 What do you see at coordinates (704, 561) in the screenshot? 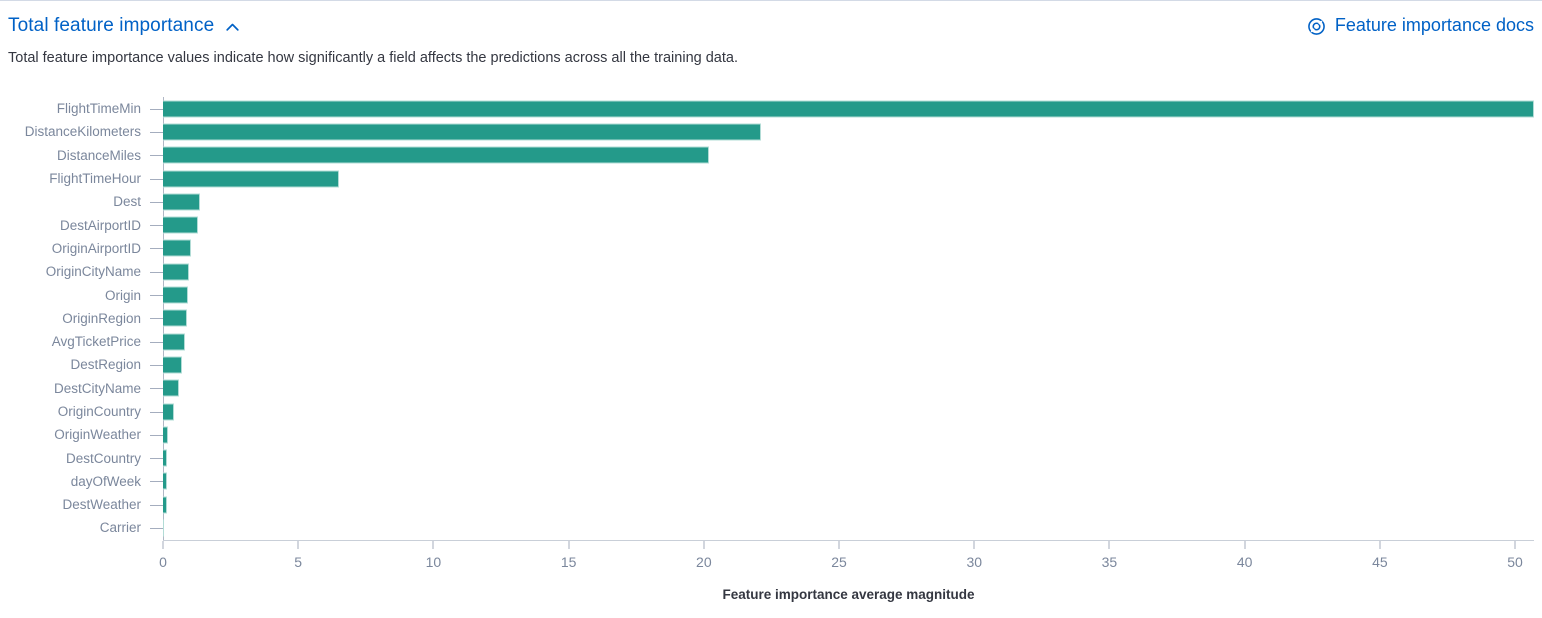
I see `x-axis-tick-label: 20` at bounding box center [704, 561].